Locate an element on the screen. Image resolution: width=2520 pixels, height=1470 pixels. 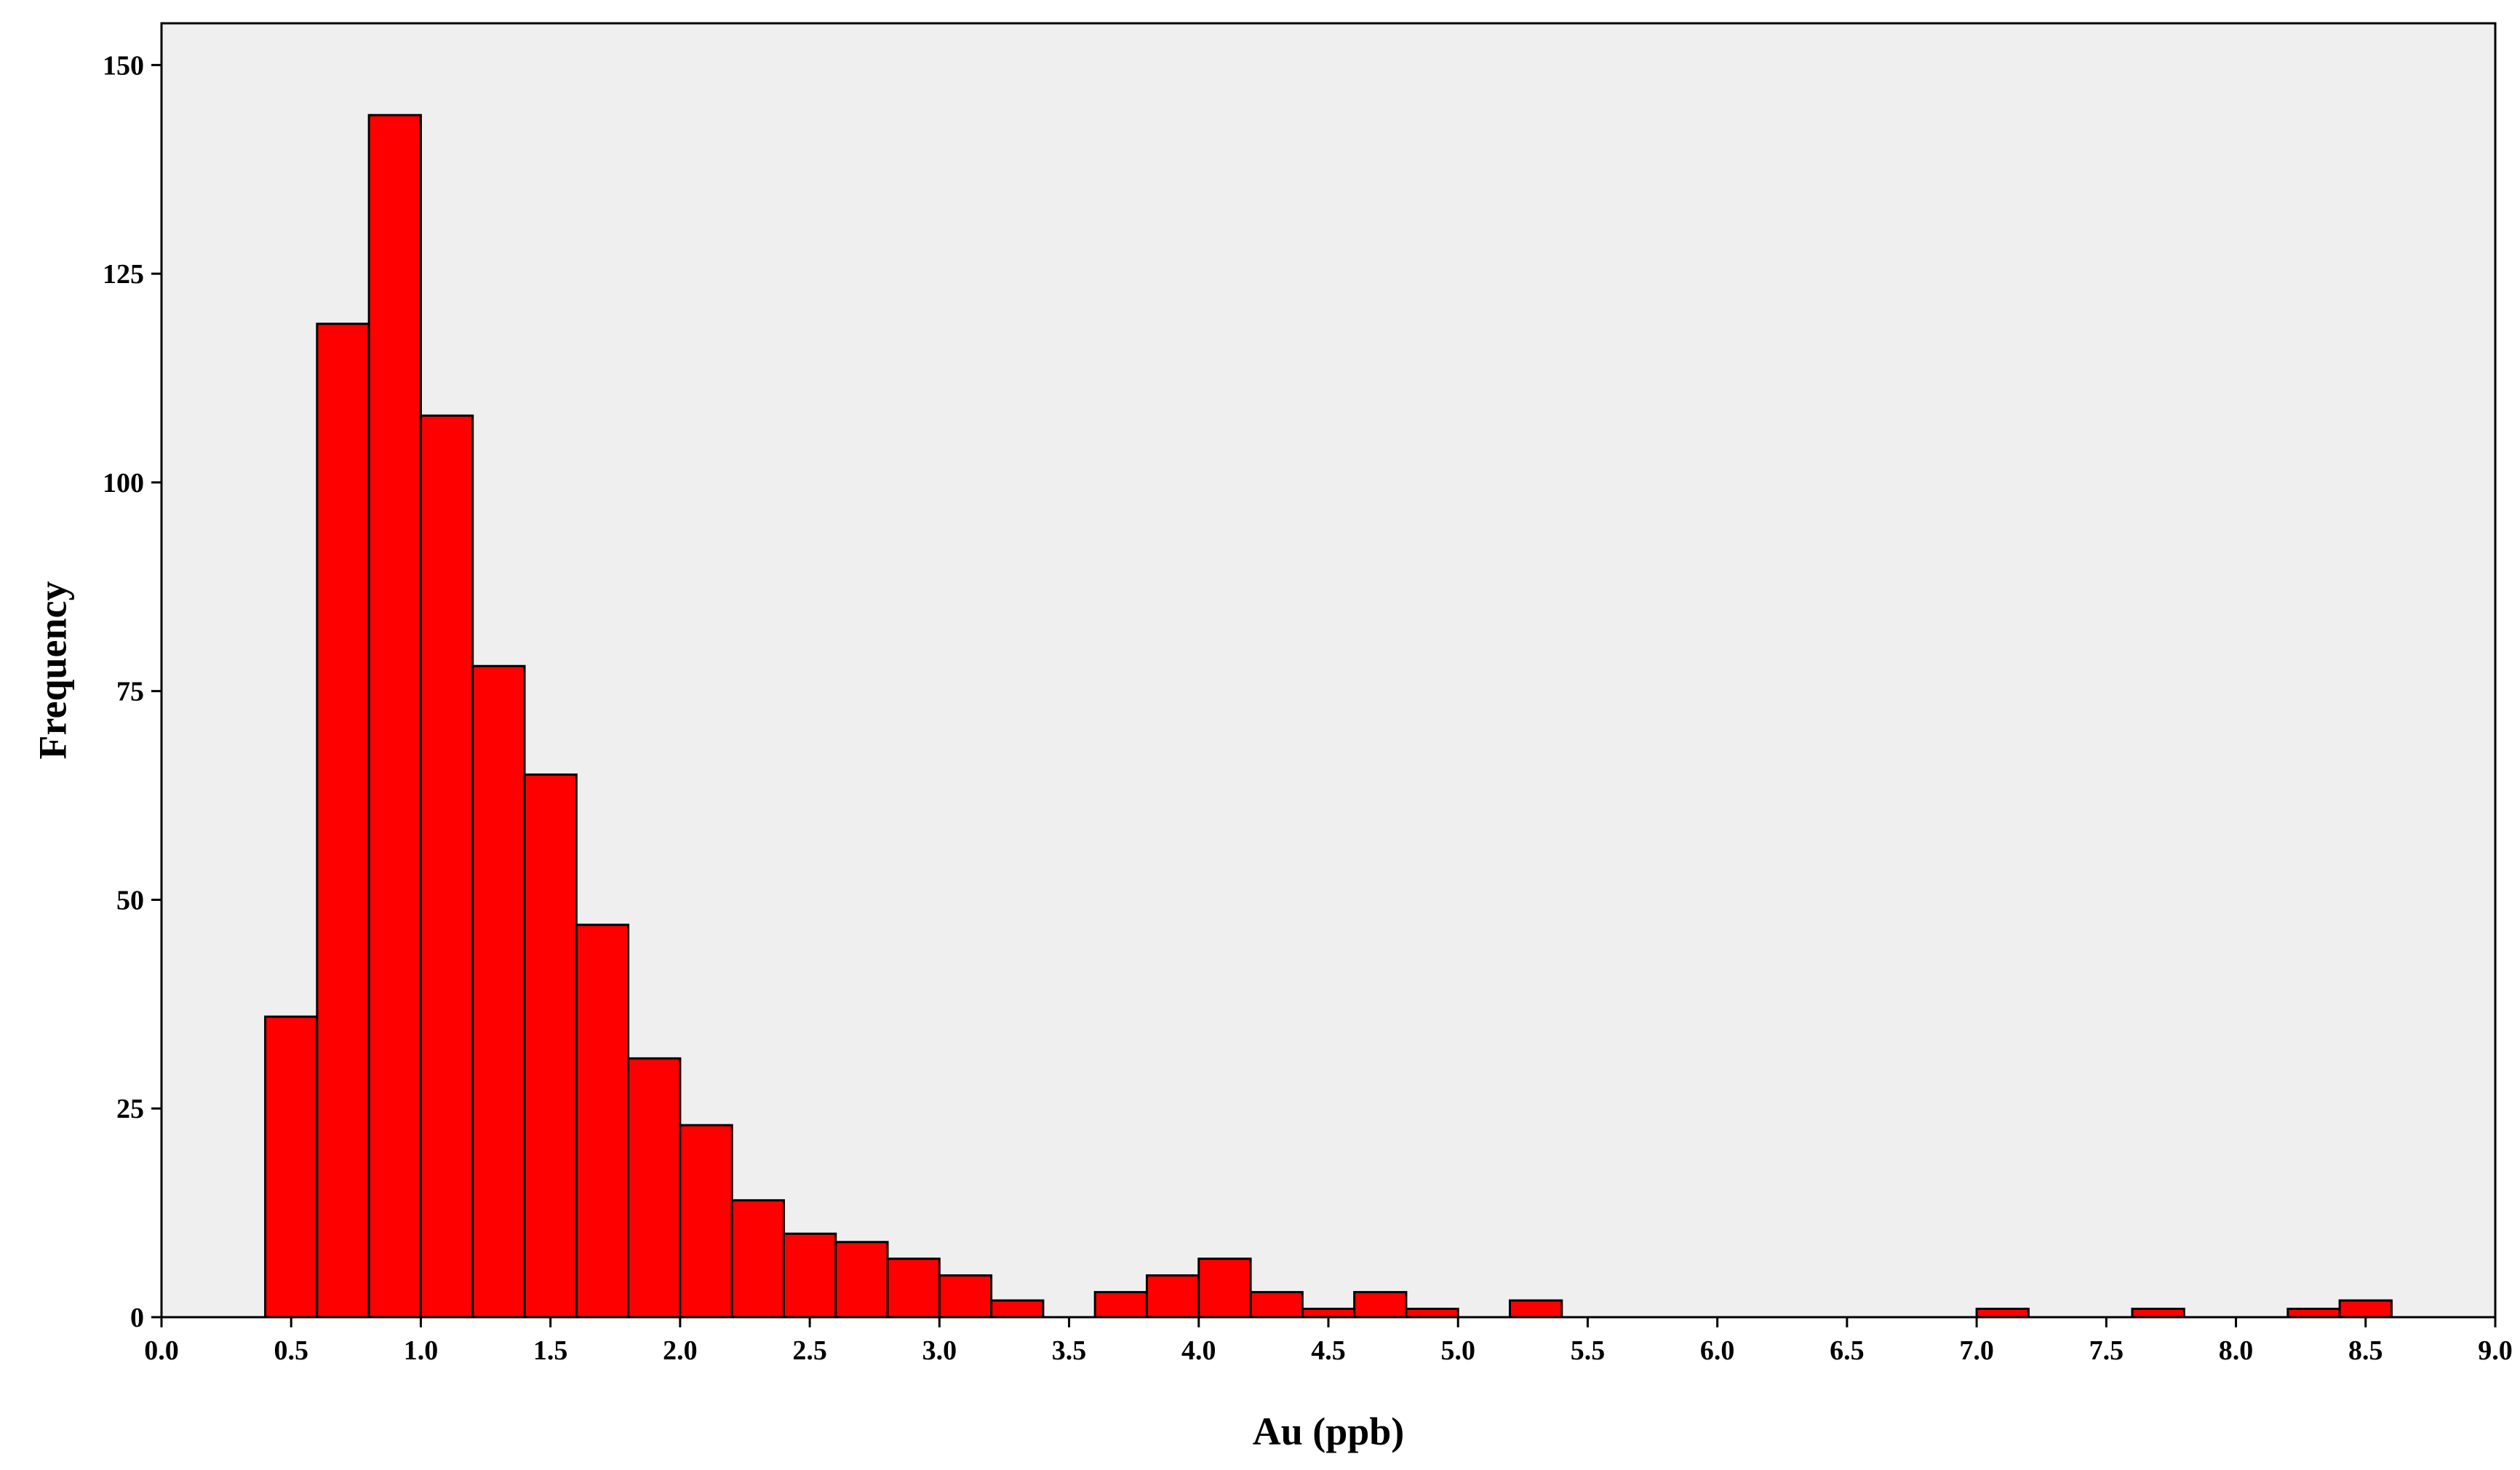
y-tick-label: 0 is located at coordinates (137, 1318).